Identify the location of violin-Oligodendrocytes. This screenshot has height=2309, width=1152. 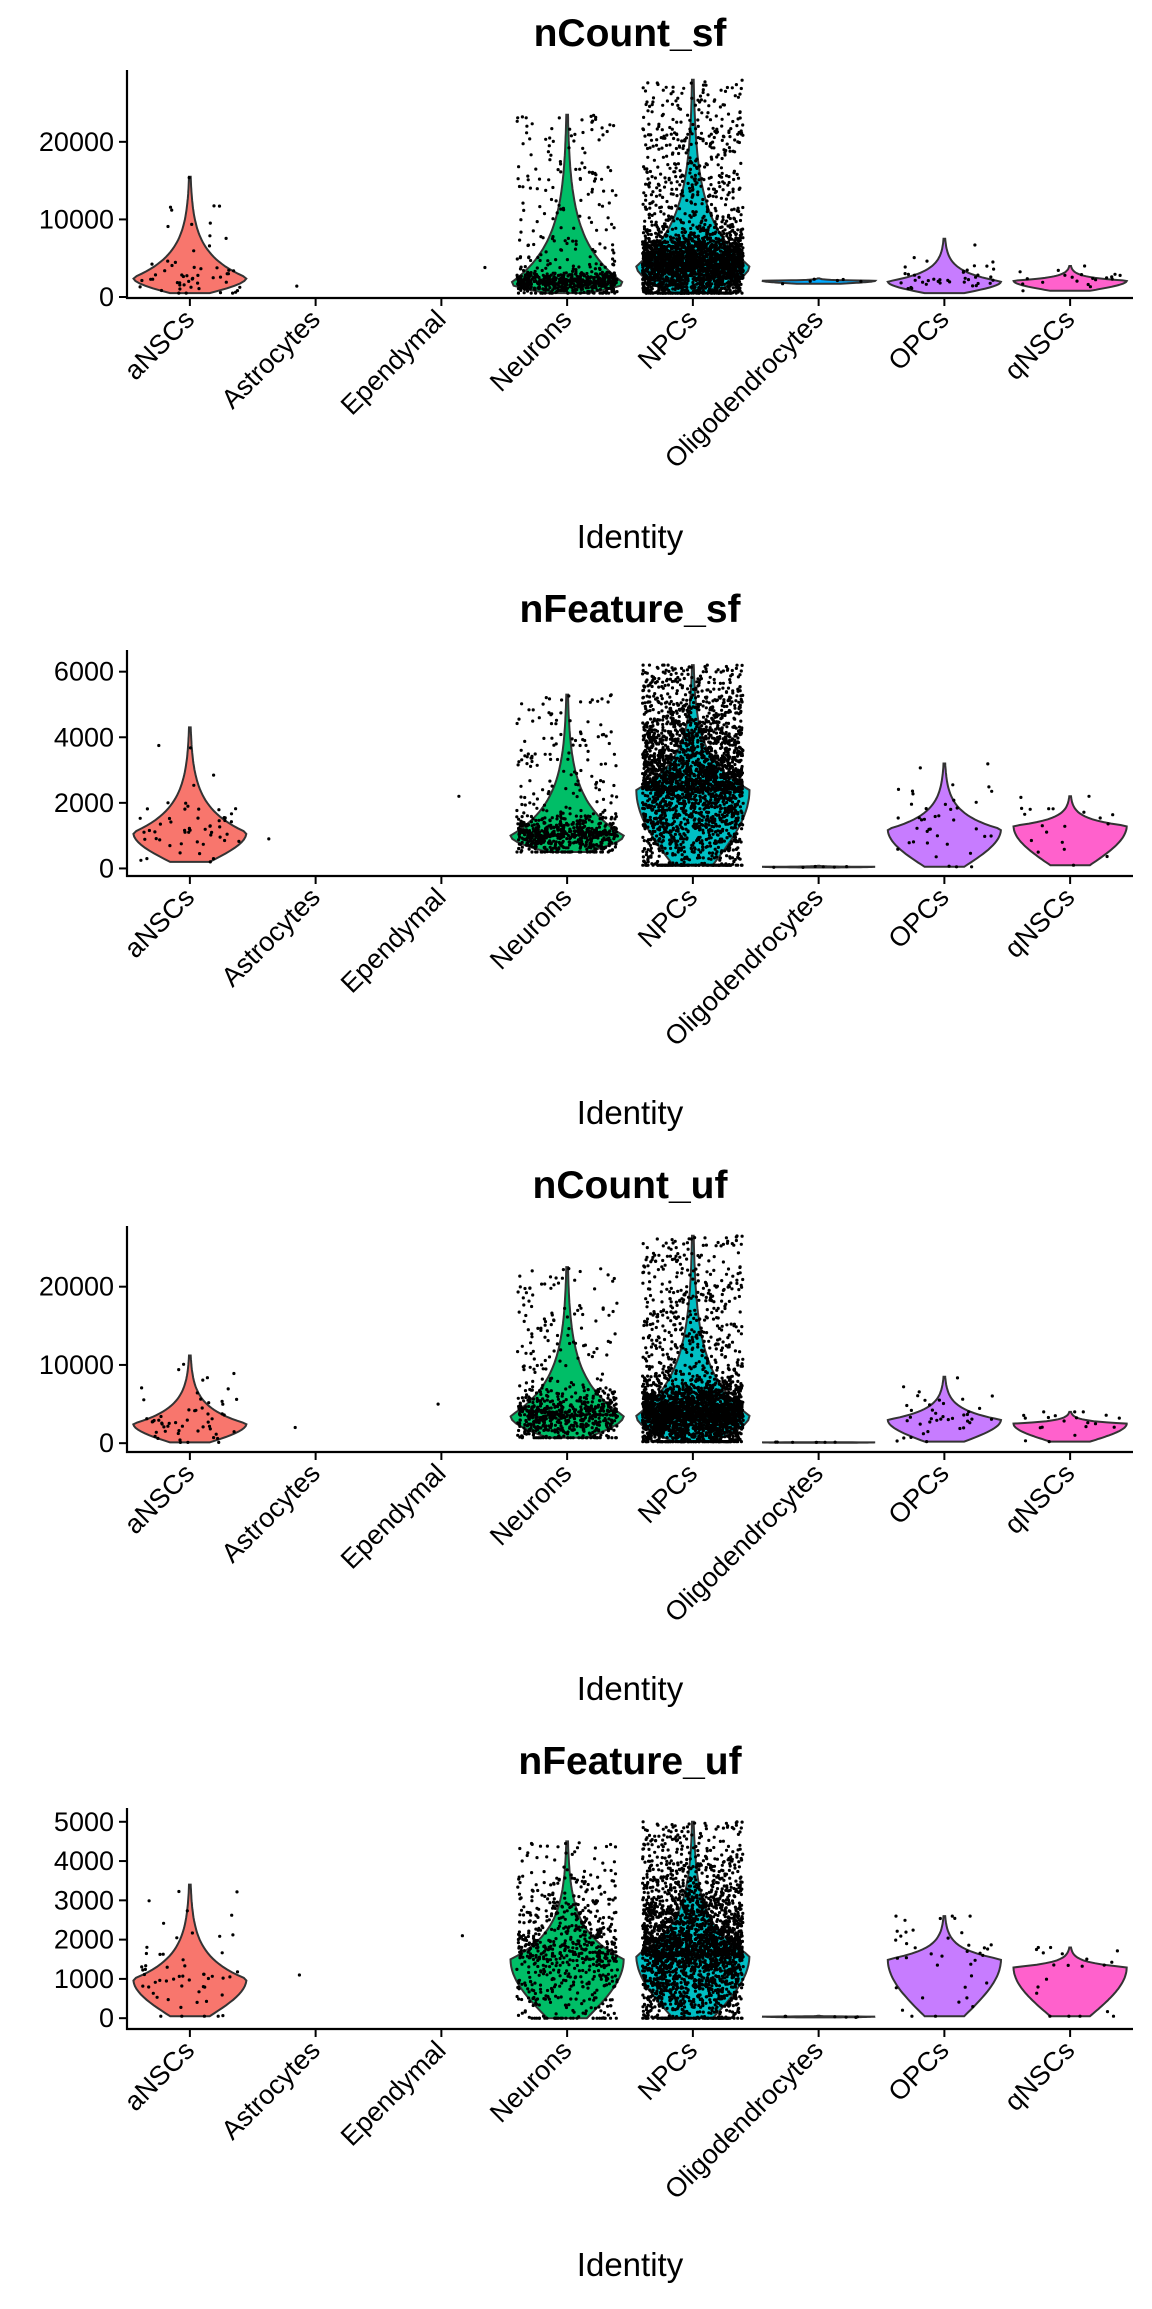
(818, 282).